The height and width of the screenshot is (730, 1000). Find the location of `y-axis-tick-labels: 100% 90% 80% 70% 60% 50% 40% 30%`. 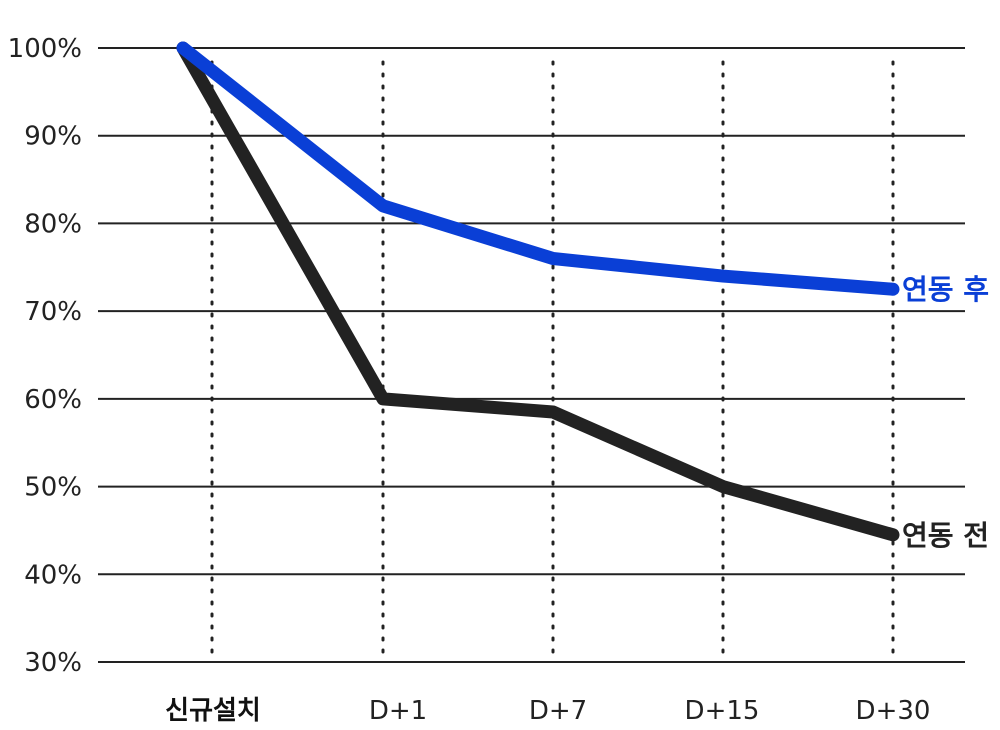

y-axis-tick-labels: 100% 90% 80% 70% 60% 50% 40% 30% is located at coordinates (45, 356).